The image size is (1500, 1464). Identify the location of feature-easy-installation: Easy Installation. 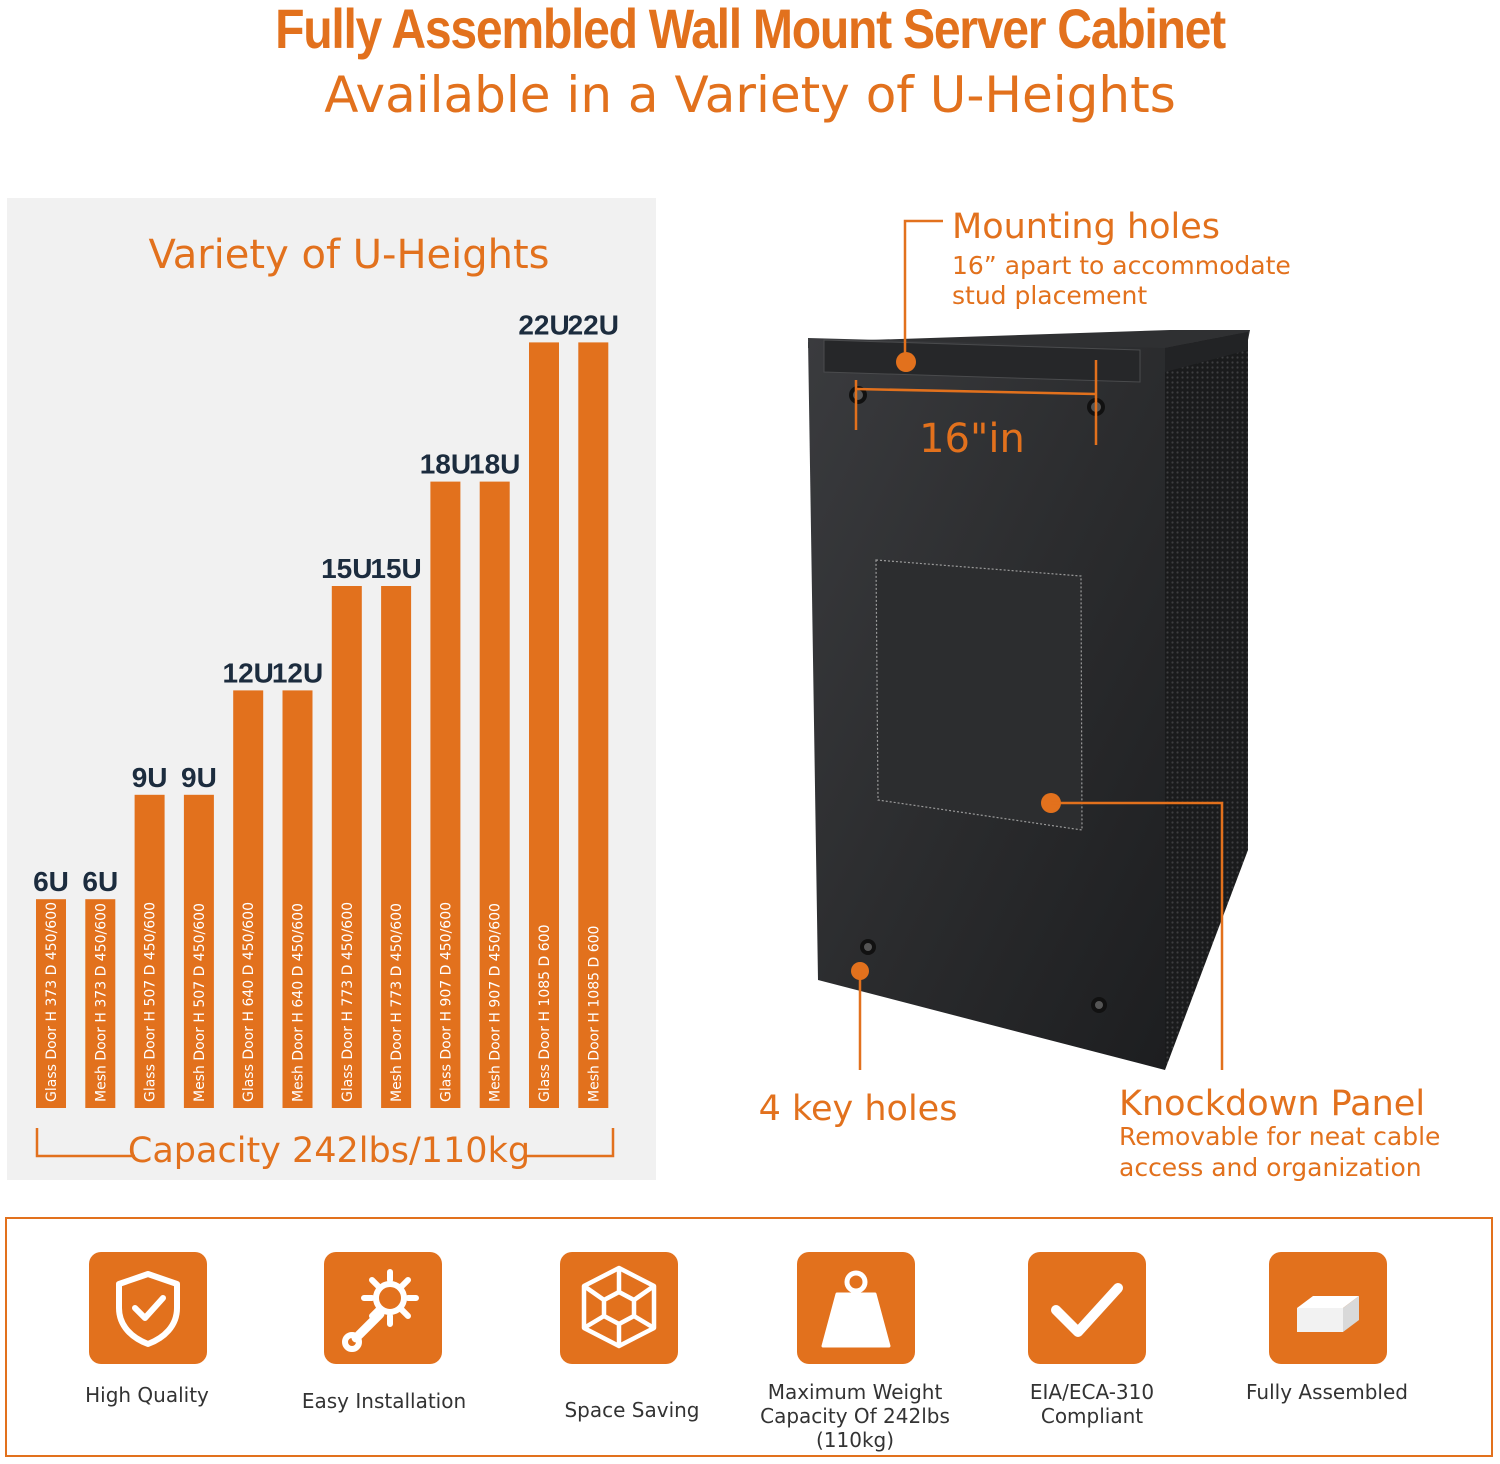
(384, 1337).